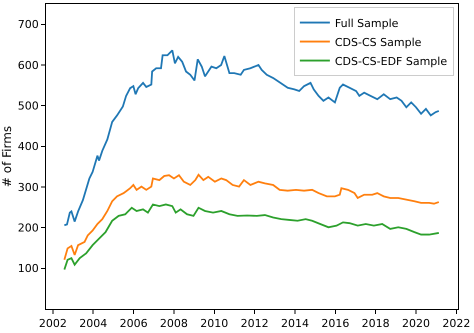 This screenshot has height=333, width=474. Describe the element at coordinates (28, 269) in the screenshot. I see `y-tick-label: 100` at that location.